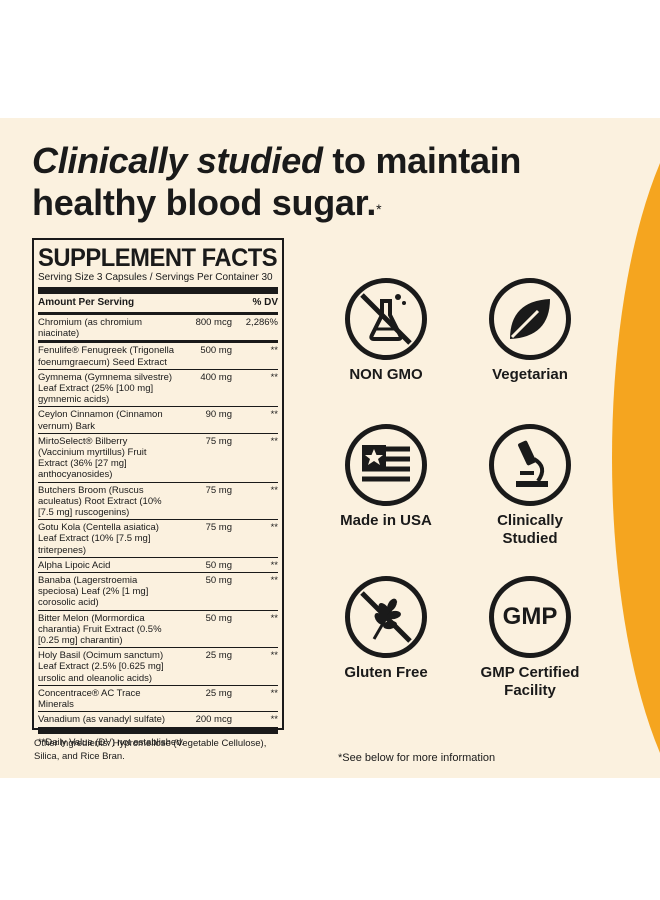  I want to click on clinically-label: Clinically Studied, so click(530, 529).